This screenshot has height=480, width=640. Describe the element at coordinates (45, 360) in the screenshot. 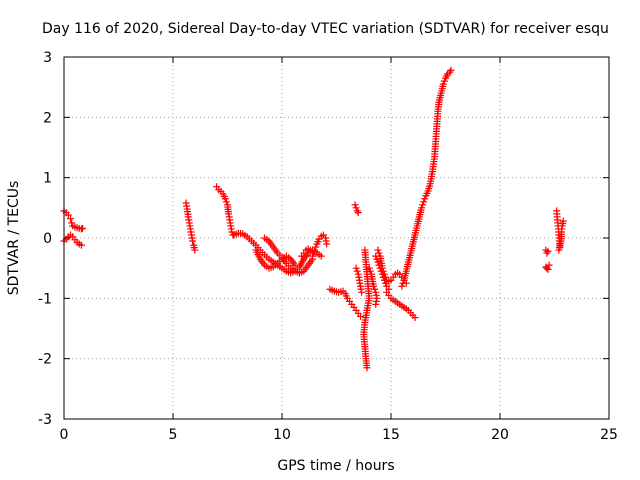

I see `y-tick-label: -2` at that location.